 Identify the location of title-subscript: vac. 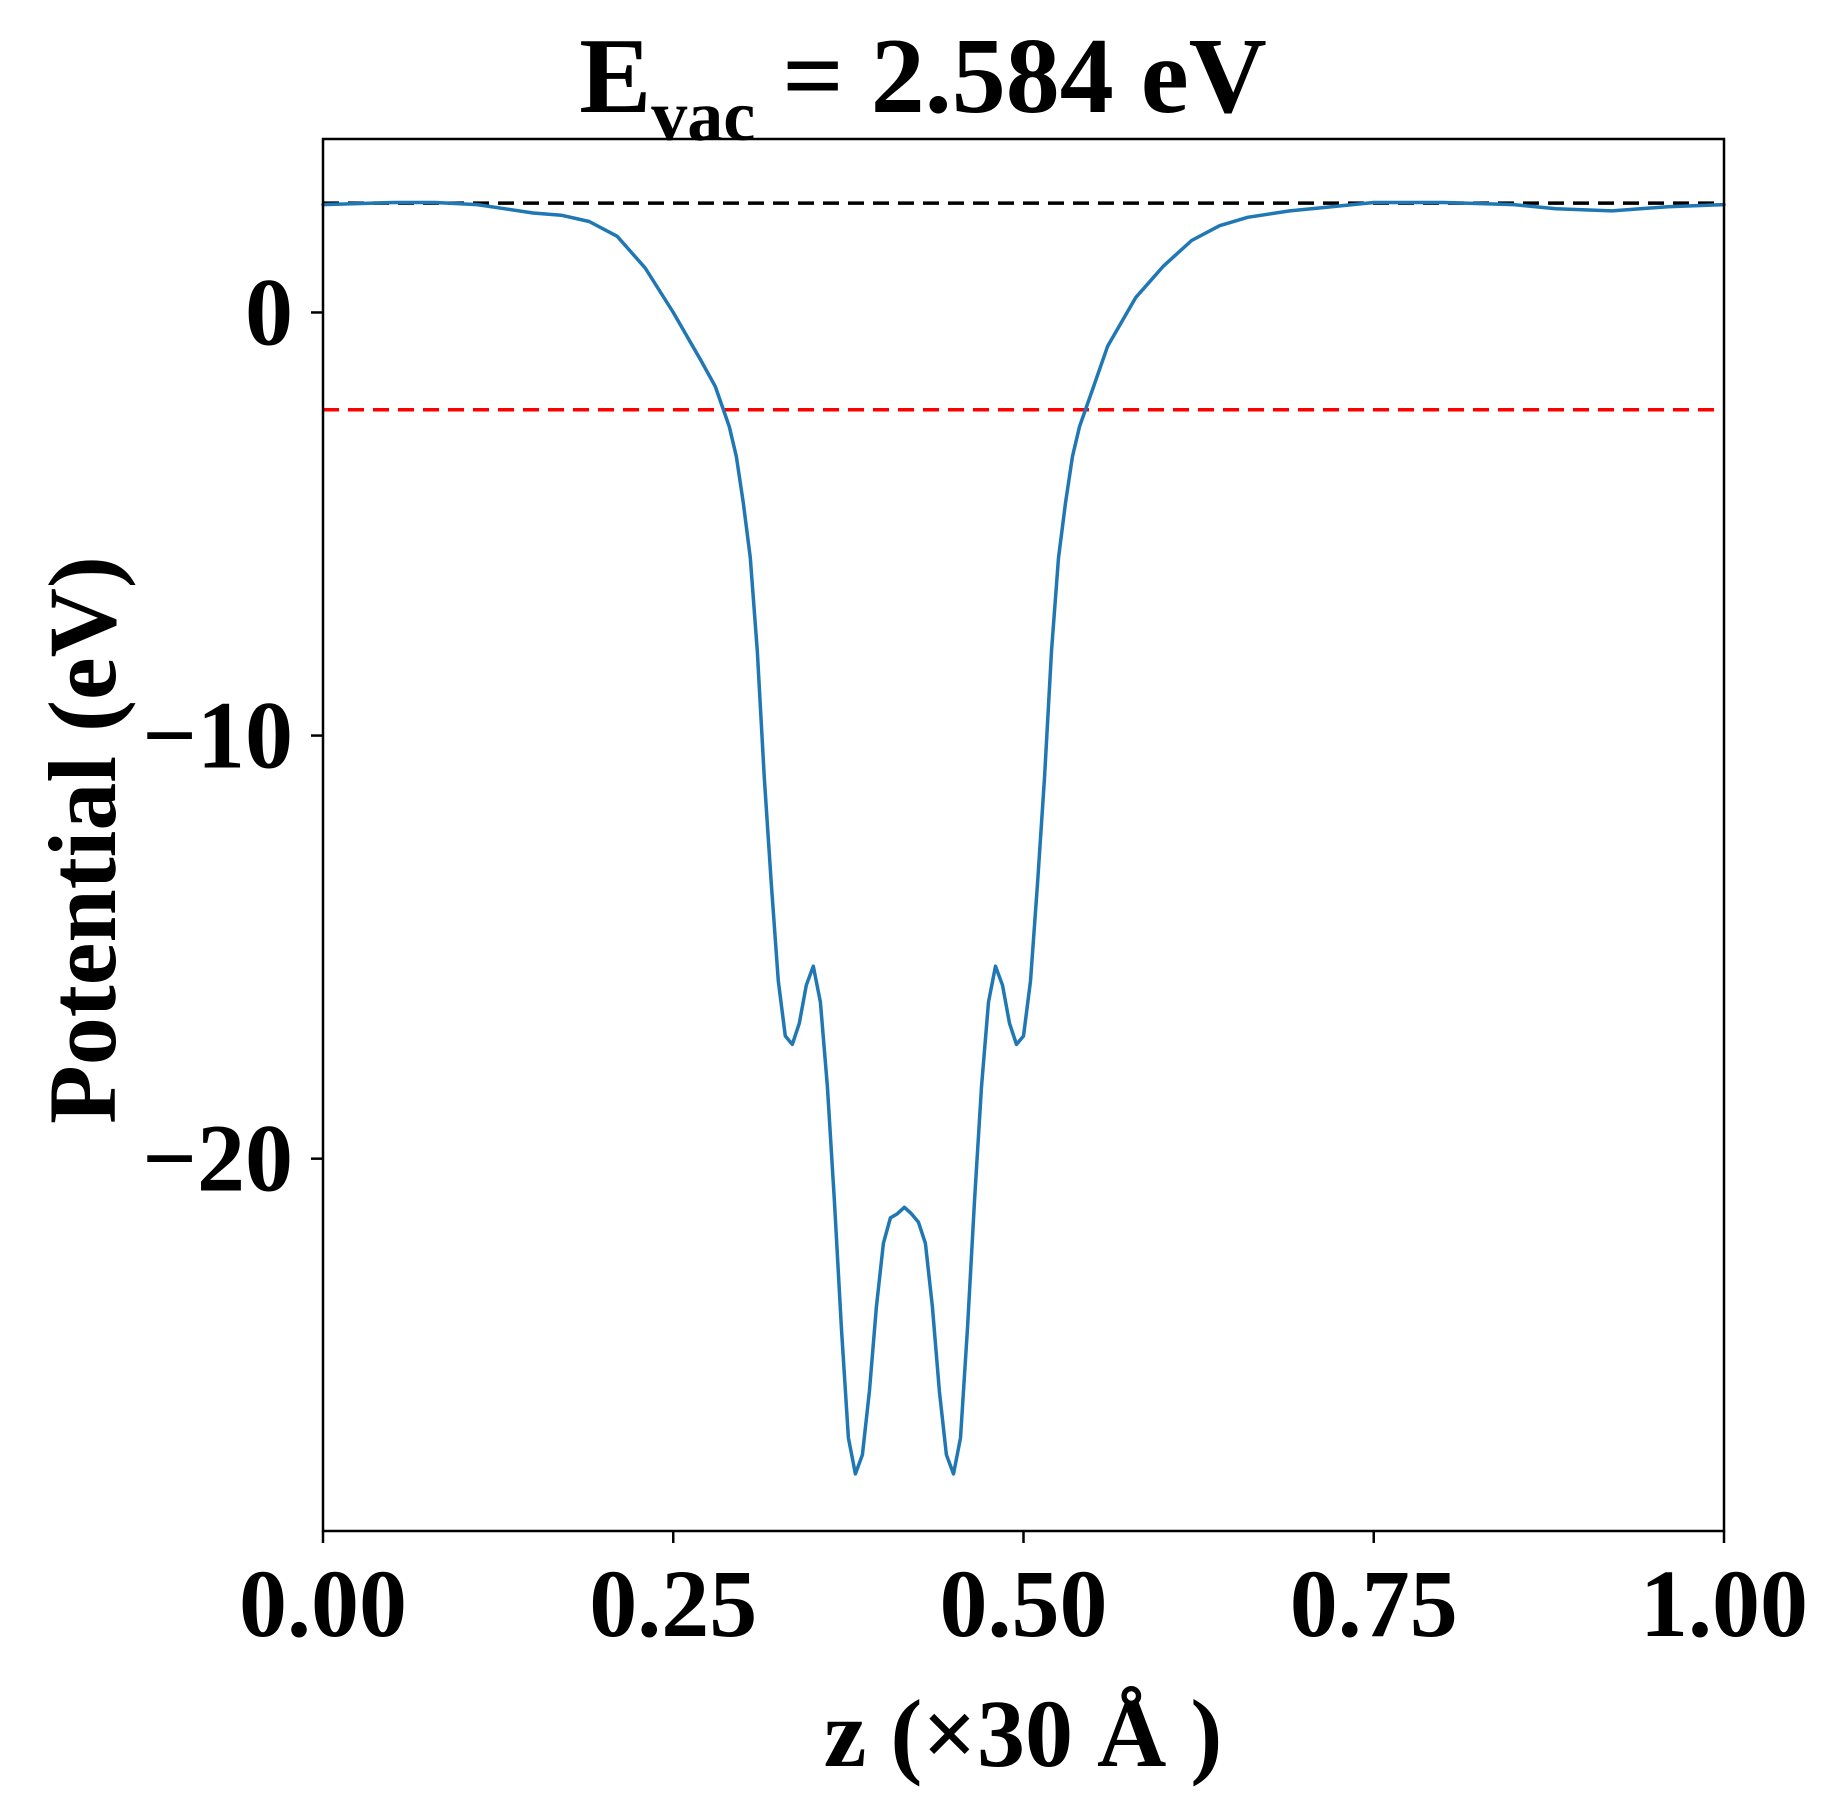
(703, 116).